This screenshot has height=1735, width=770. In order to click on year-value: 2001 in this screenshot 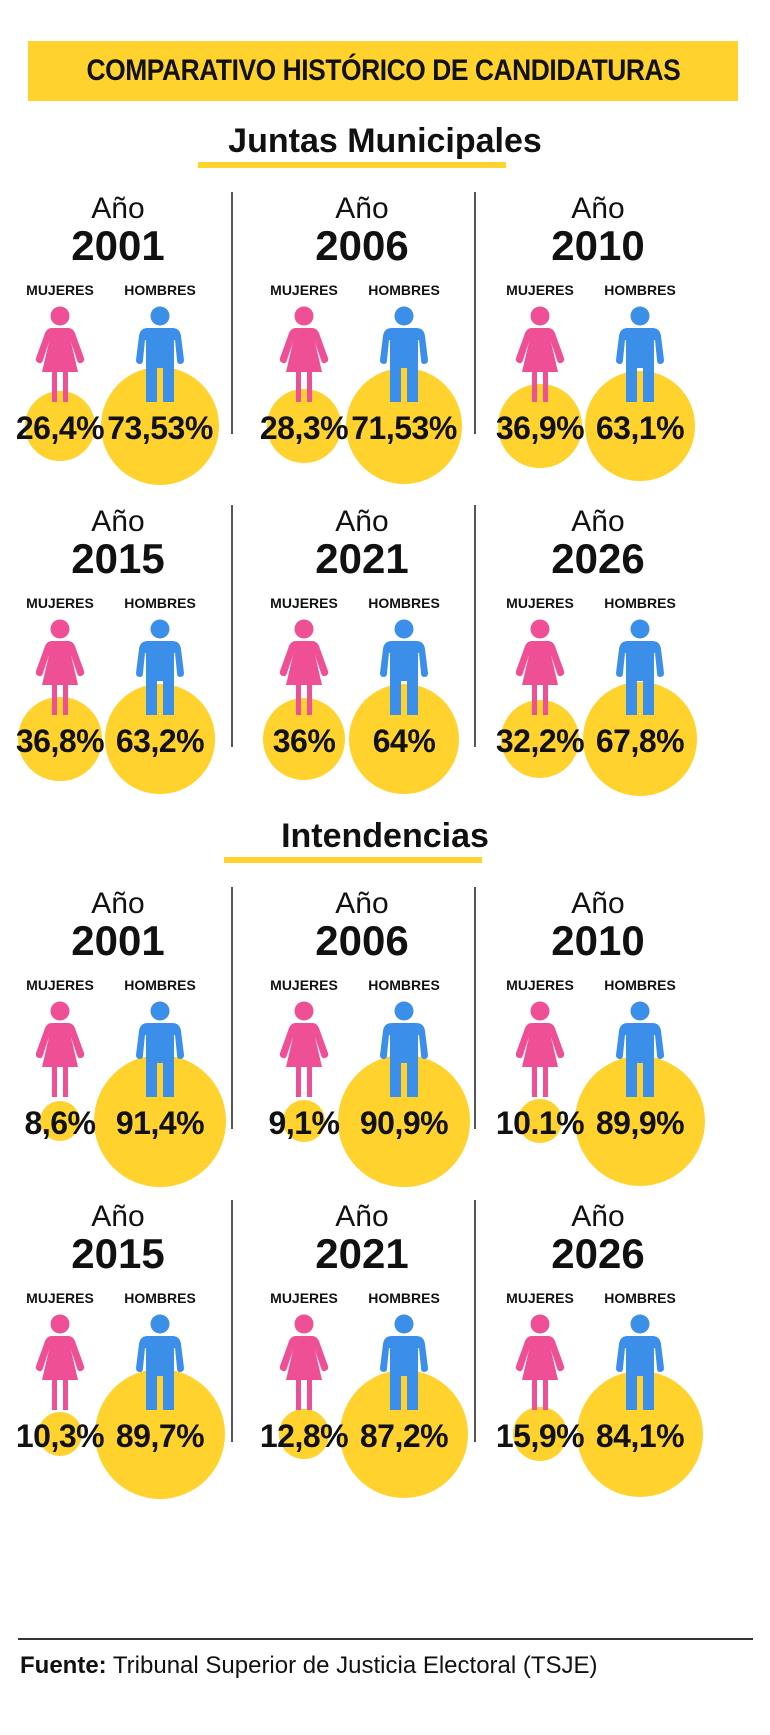, I will do `click(118, 940)`.